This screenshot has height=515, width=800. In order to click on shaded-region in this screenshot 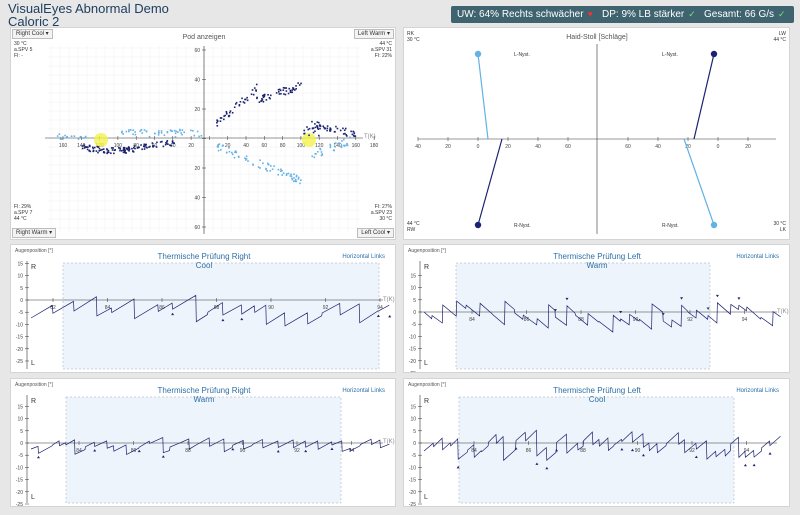, I will do `click(203, 450)`.